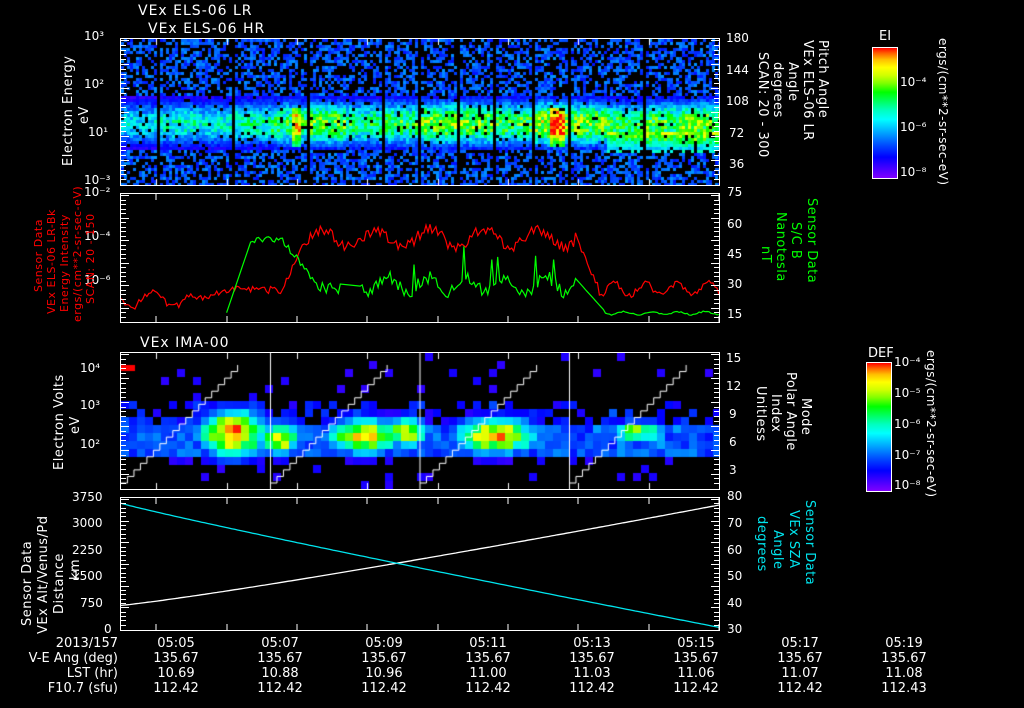 This screenshot has height=708, width=1024. I want to click on spectrogram-canvas-els, so click(420, 112).